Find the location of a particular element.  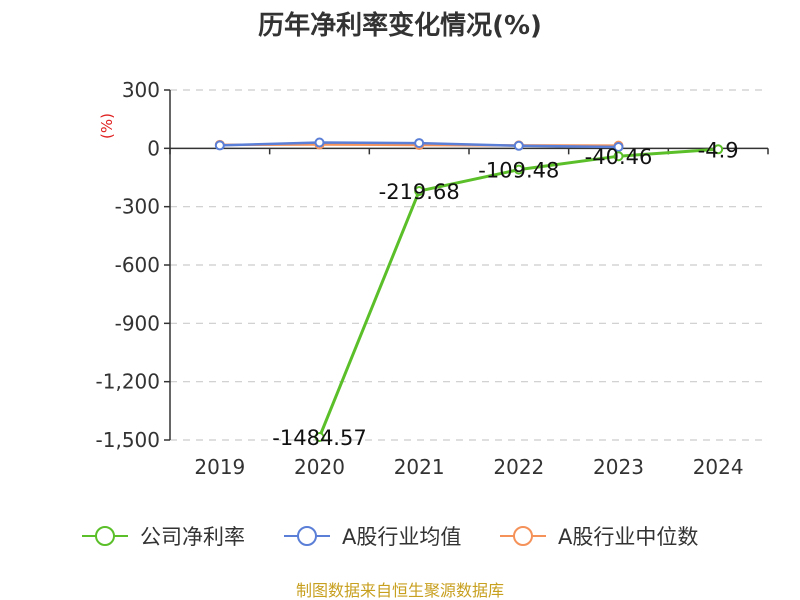

data-label: -109.48 is located at coordinates (518, 171).